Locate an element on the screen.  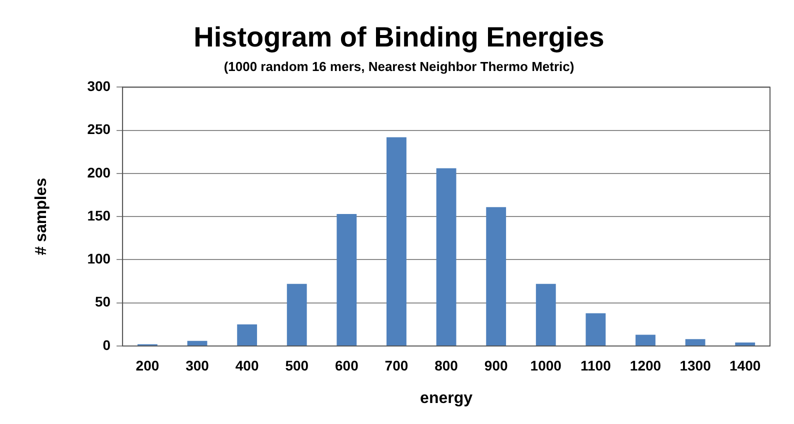
x-tick-label: 200 is located at coordinates (148, 365).